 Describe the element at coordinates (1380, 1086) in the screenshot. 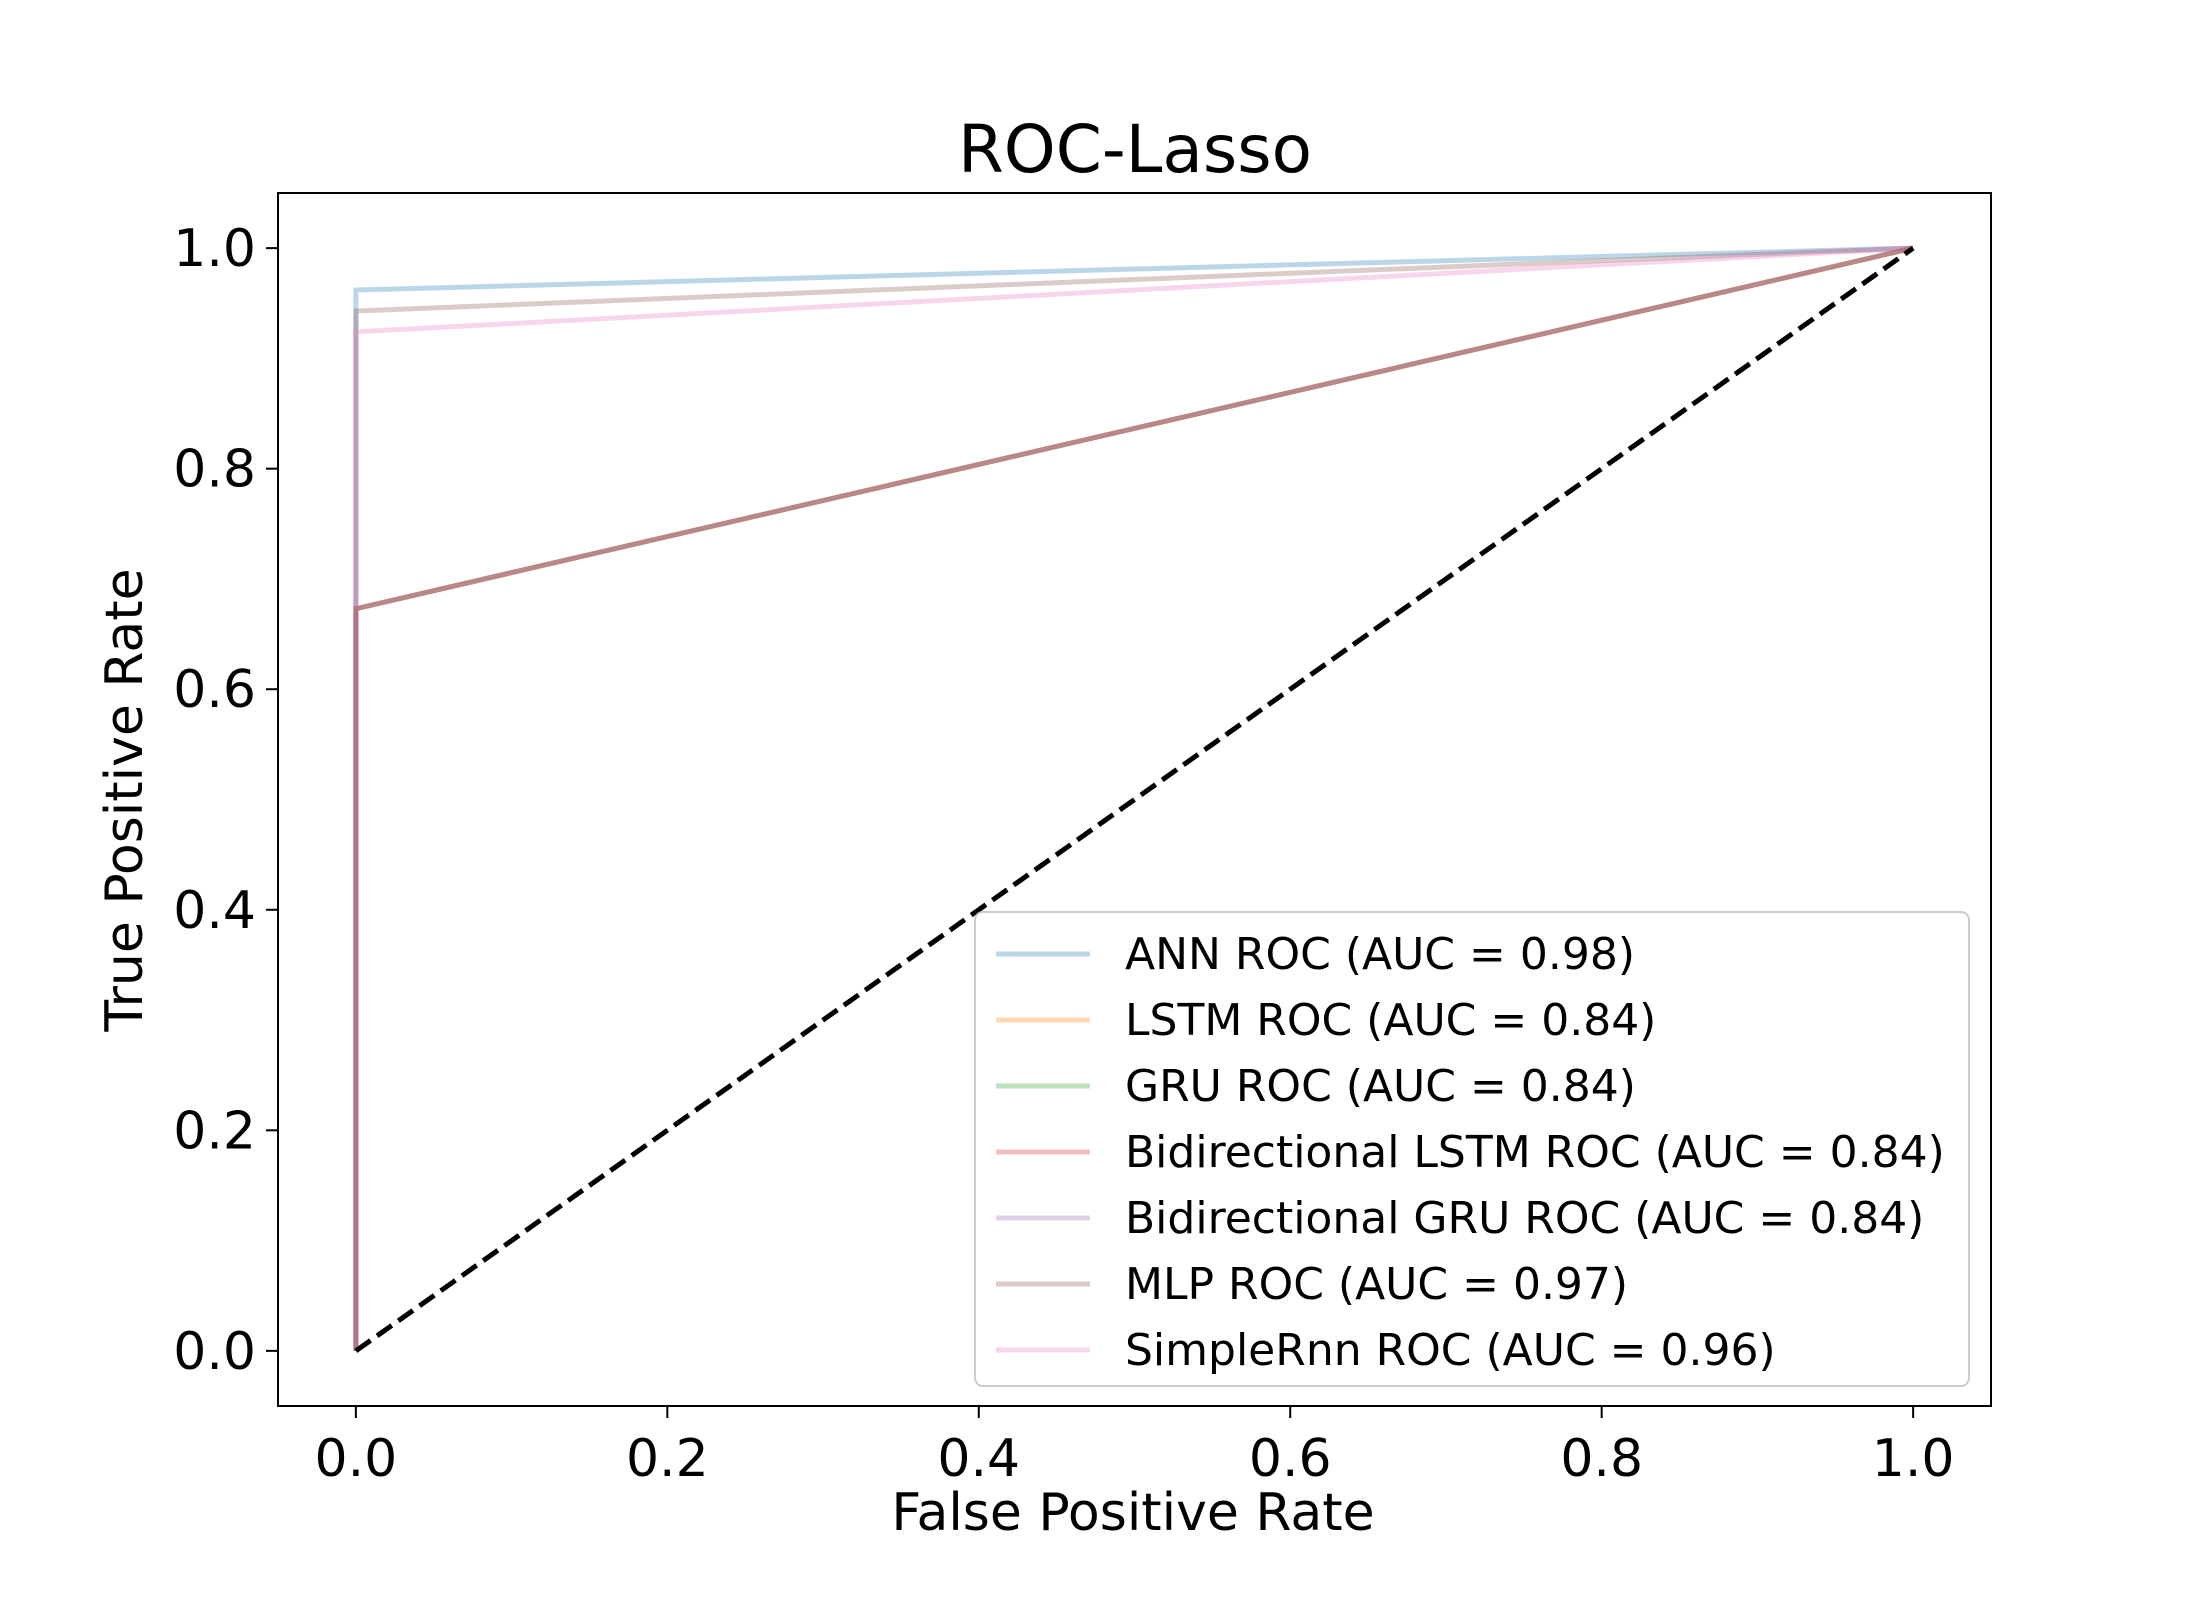

I see `legend-label-2: GRU ROC (AUC = 0.84)` at that location.